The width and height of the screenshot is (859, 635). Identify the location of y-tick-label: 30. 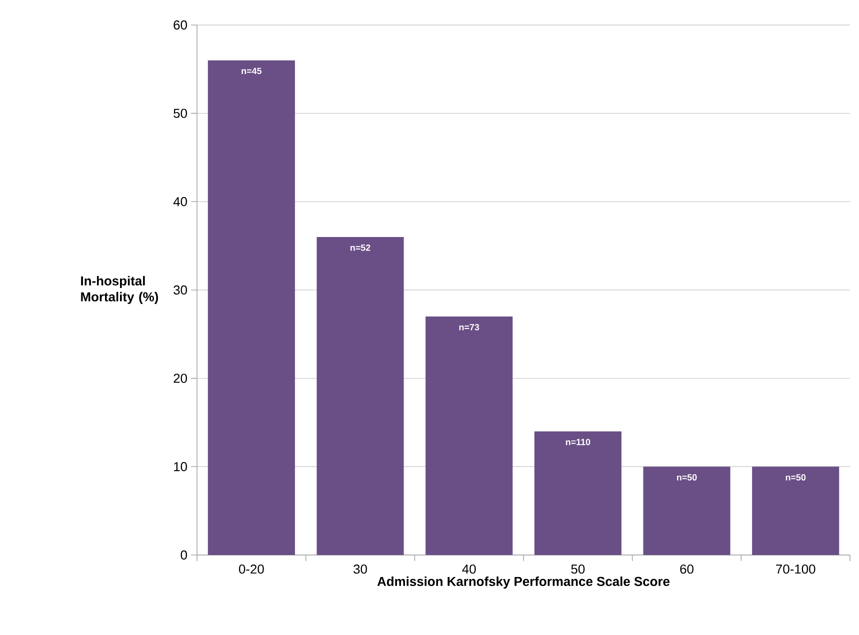
(180, 290).